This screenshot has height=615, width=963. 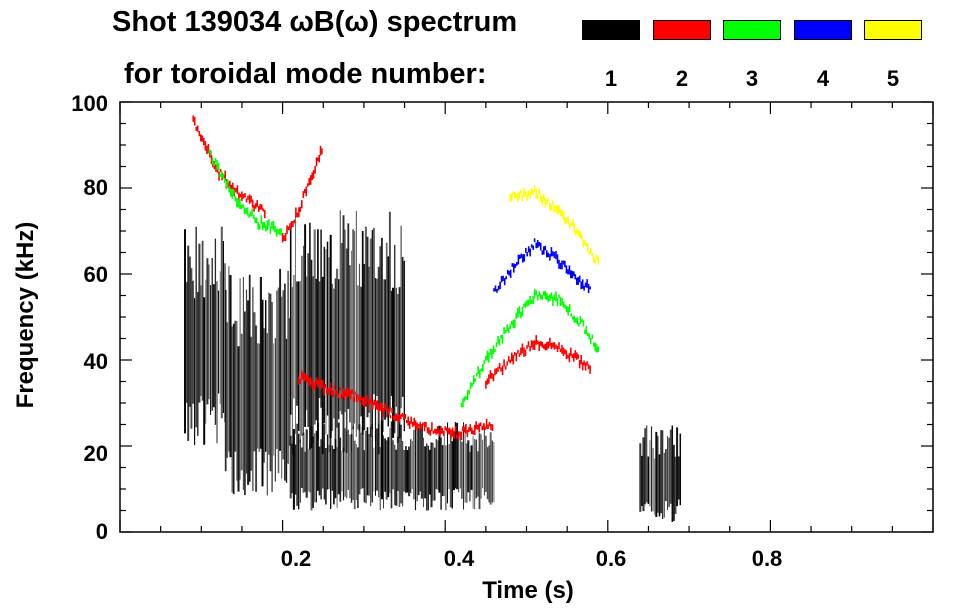 What do you see at coordinates (542, 266) in the screenshot?
I see `series-n4` at bounding box center [542, 266].